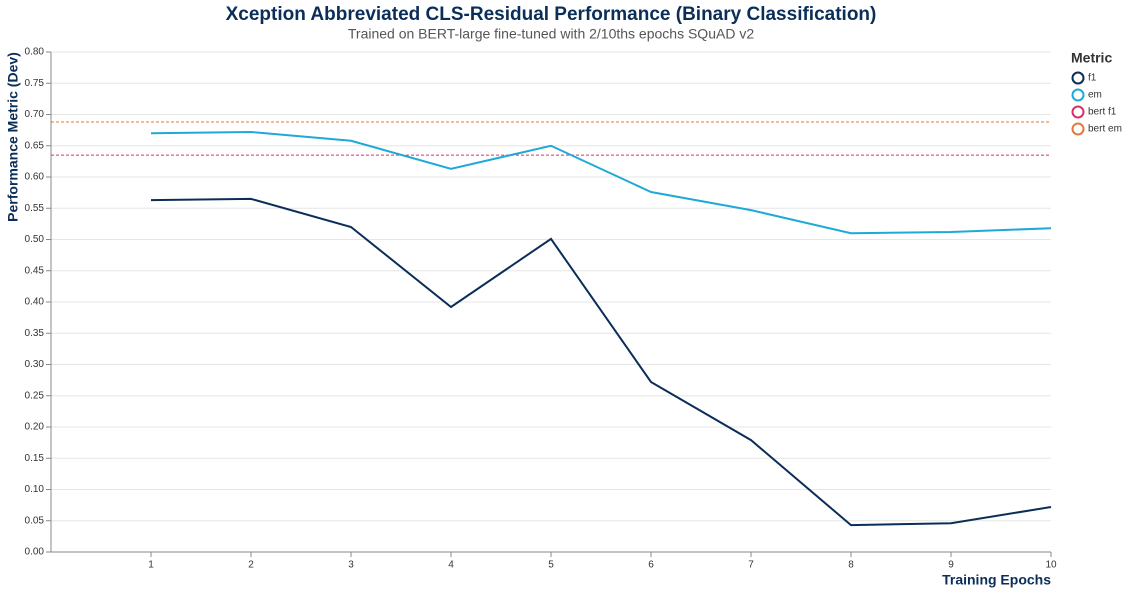 The height and width of the screenshot is (593, 1128). What do you see at coordinates (451, 565) in the screenshot?
I see `x-tick-label: 4` at bounding box center [451, 565].